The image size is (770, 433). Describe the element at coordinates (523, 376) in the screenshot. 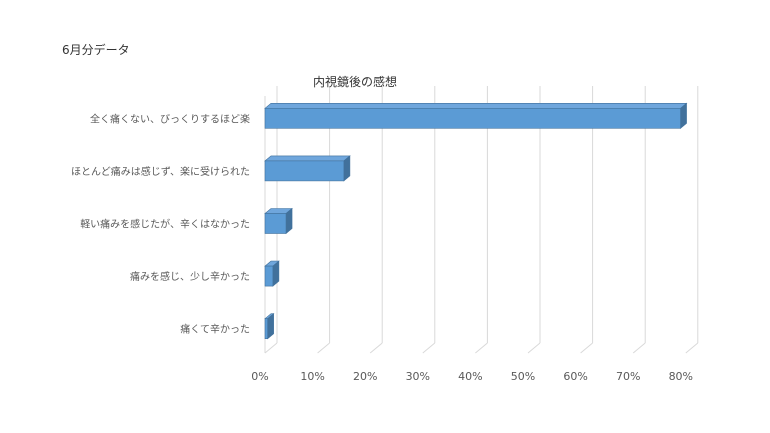

I see `x-tick-label: 50%` at that location.